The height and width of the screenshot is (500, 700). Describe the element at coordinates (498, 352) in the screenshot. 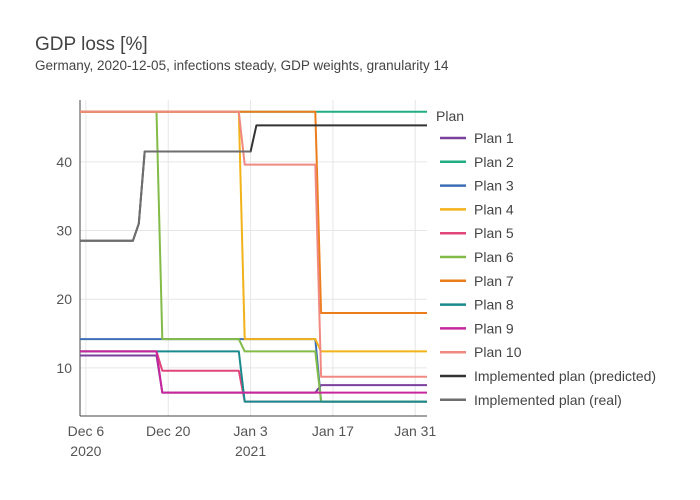

I see `legend-label: Plan 10` at that location.